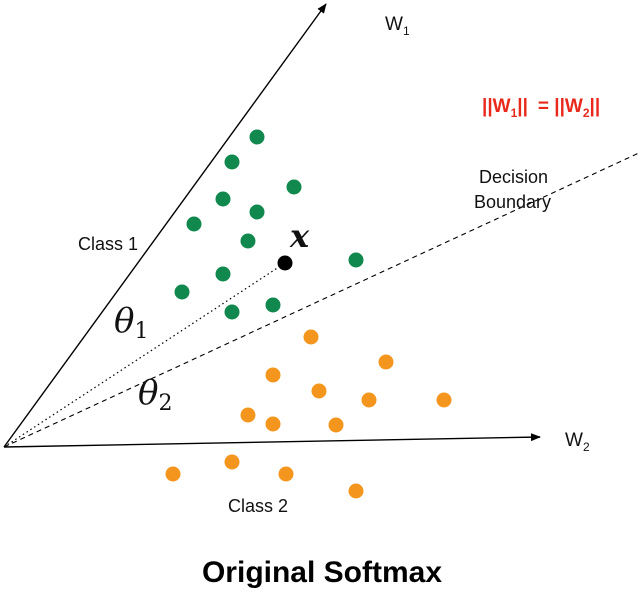 The image size is (643, 599). I want to click on w2-label: W2, so click(577, 442).